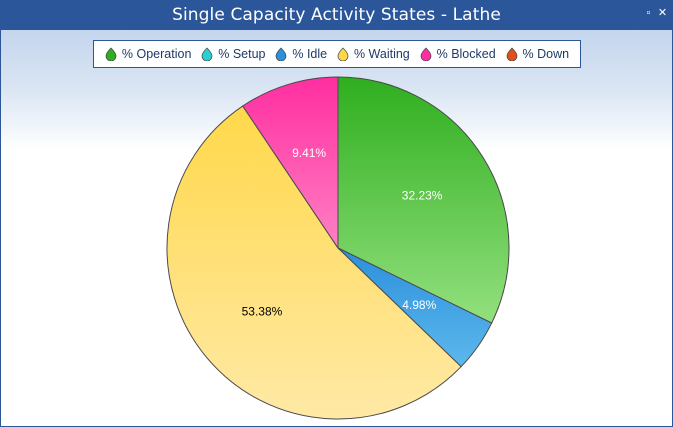 This screenshot has width=673, height=427. I want to click on legend-label: % Idle, so click(310, 54).